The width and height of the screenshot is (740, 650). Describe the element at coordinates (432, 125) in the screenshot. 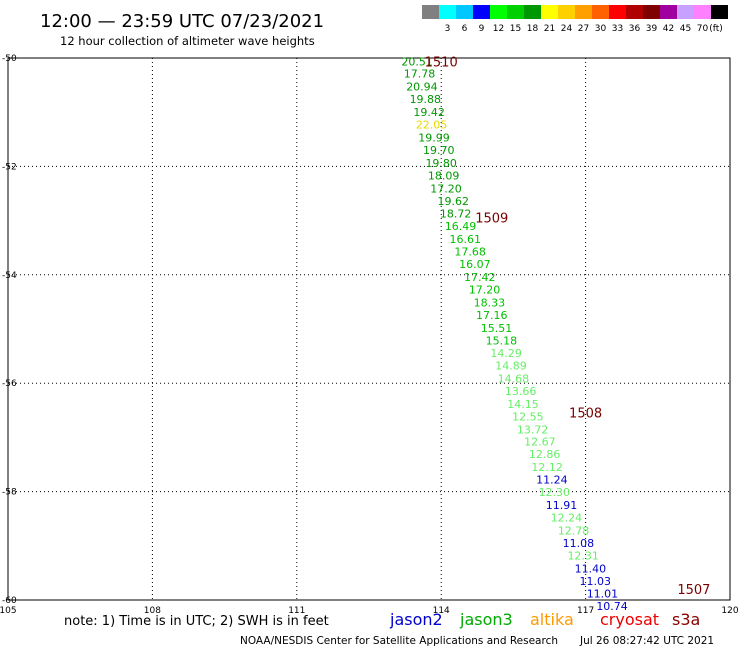

I see `swh-point: 22.05` at that location.